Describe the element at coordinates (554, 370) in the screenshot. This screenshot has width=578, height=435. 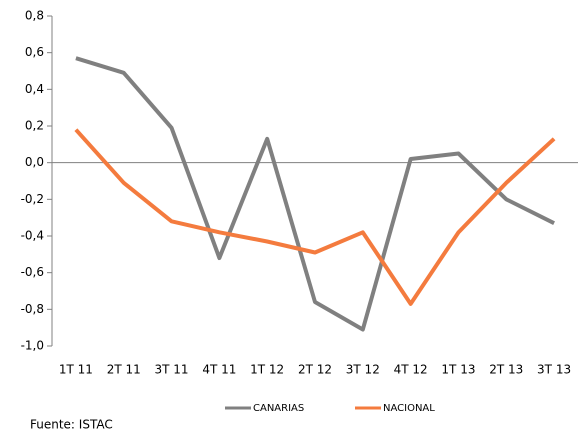
I see `x-tick-label: 3T 13` at that location.